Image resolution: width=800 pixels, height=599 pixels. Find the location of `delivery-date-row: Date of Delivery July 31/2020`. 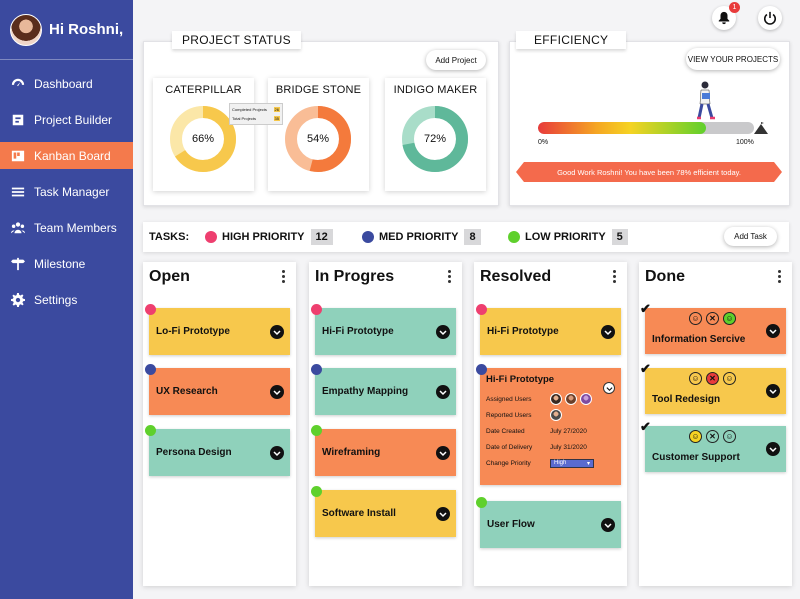

delivery-date-row: Date of Delivery July 31/2020 is located at coordinates (553, 447).